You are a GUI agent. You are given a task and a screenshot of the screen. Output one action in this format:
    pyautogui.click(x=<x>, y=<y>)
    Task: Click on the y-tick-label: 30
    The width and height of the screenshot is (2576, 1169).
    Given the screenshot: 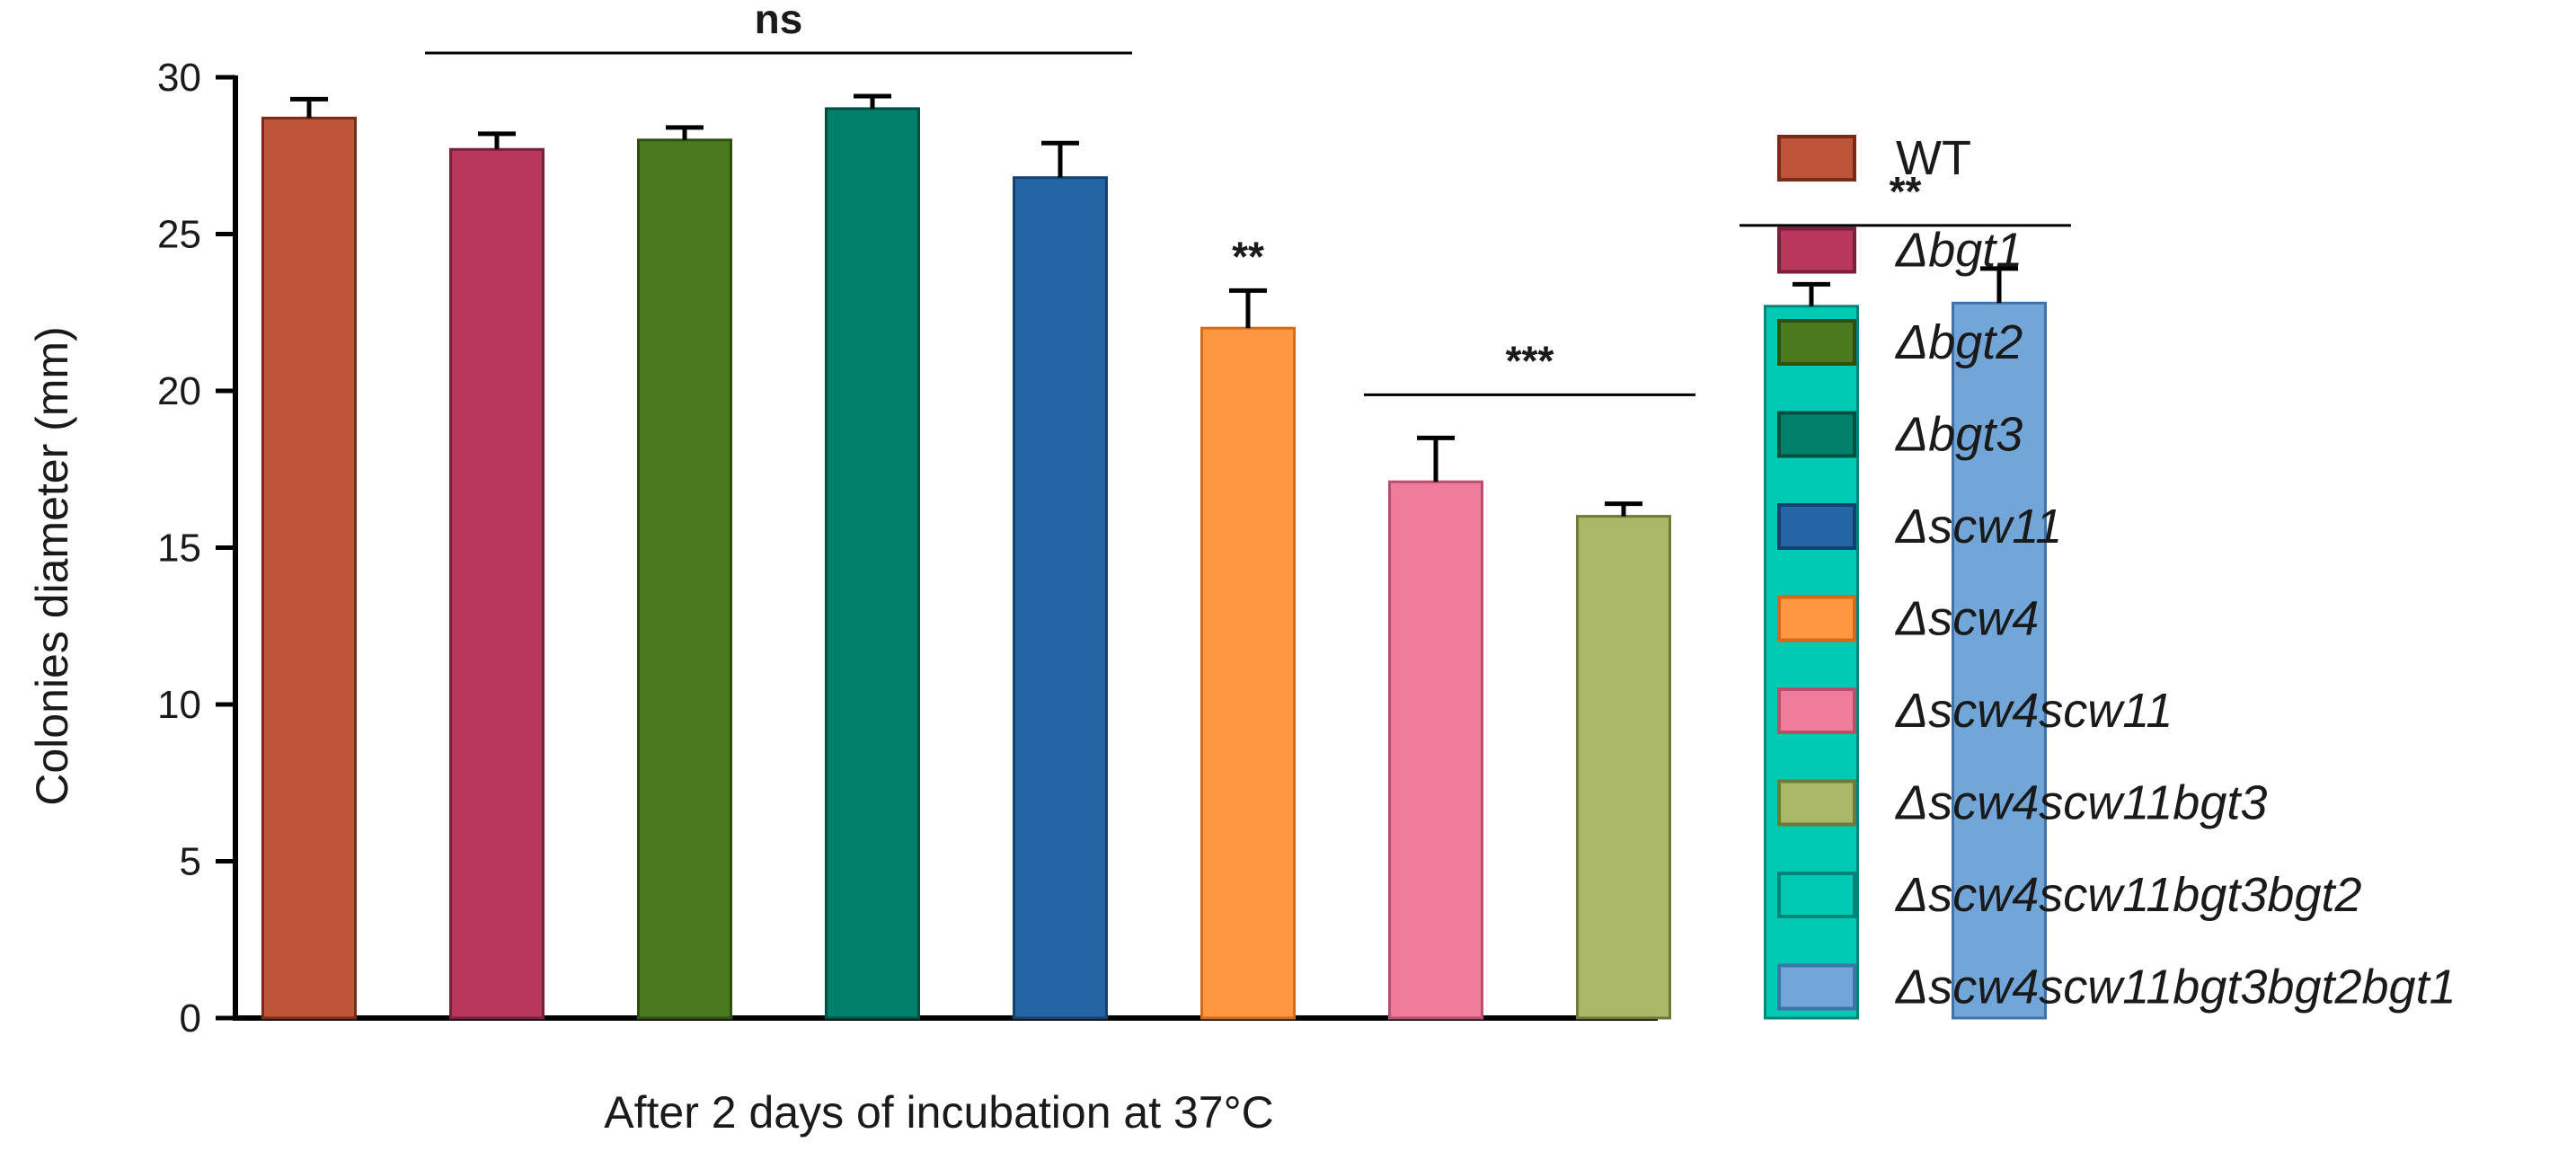 What is the action you would take?
    pyautogui.click(x=179, y=78)
    